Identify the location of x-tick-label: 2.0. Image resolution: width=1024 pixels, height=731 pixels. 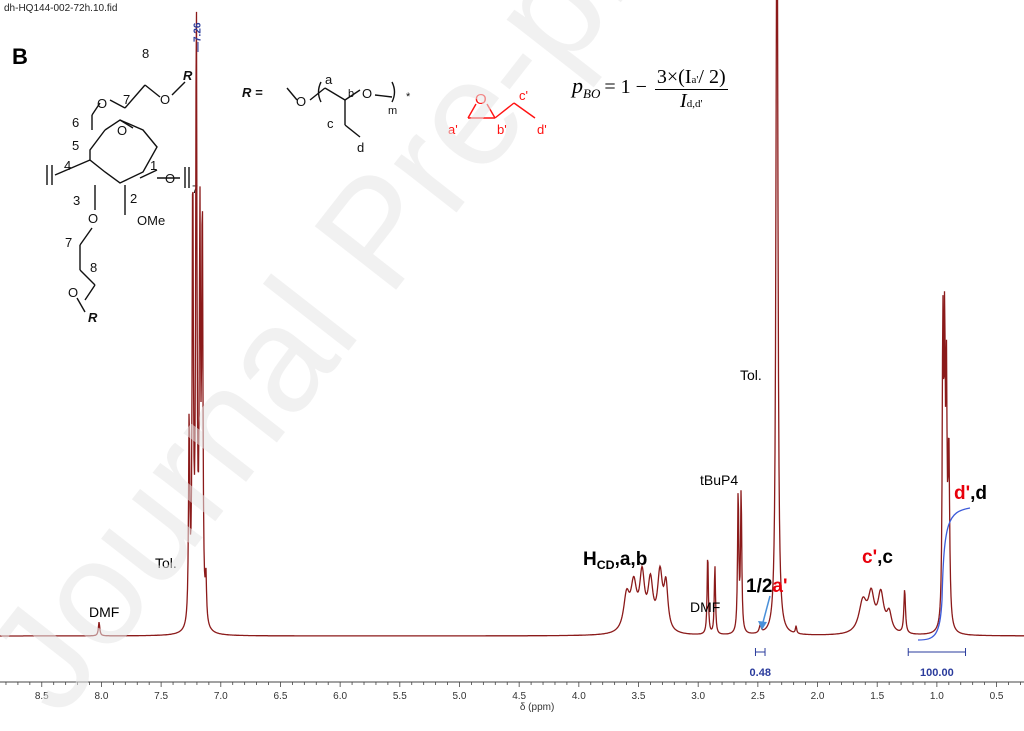
(818, 696).